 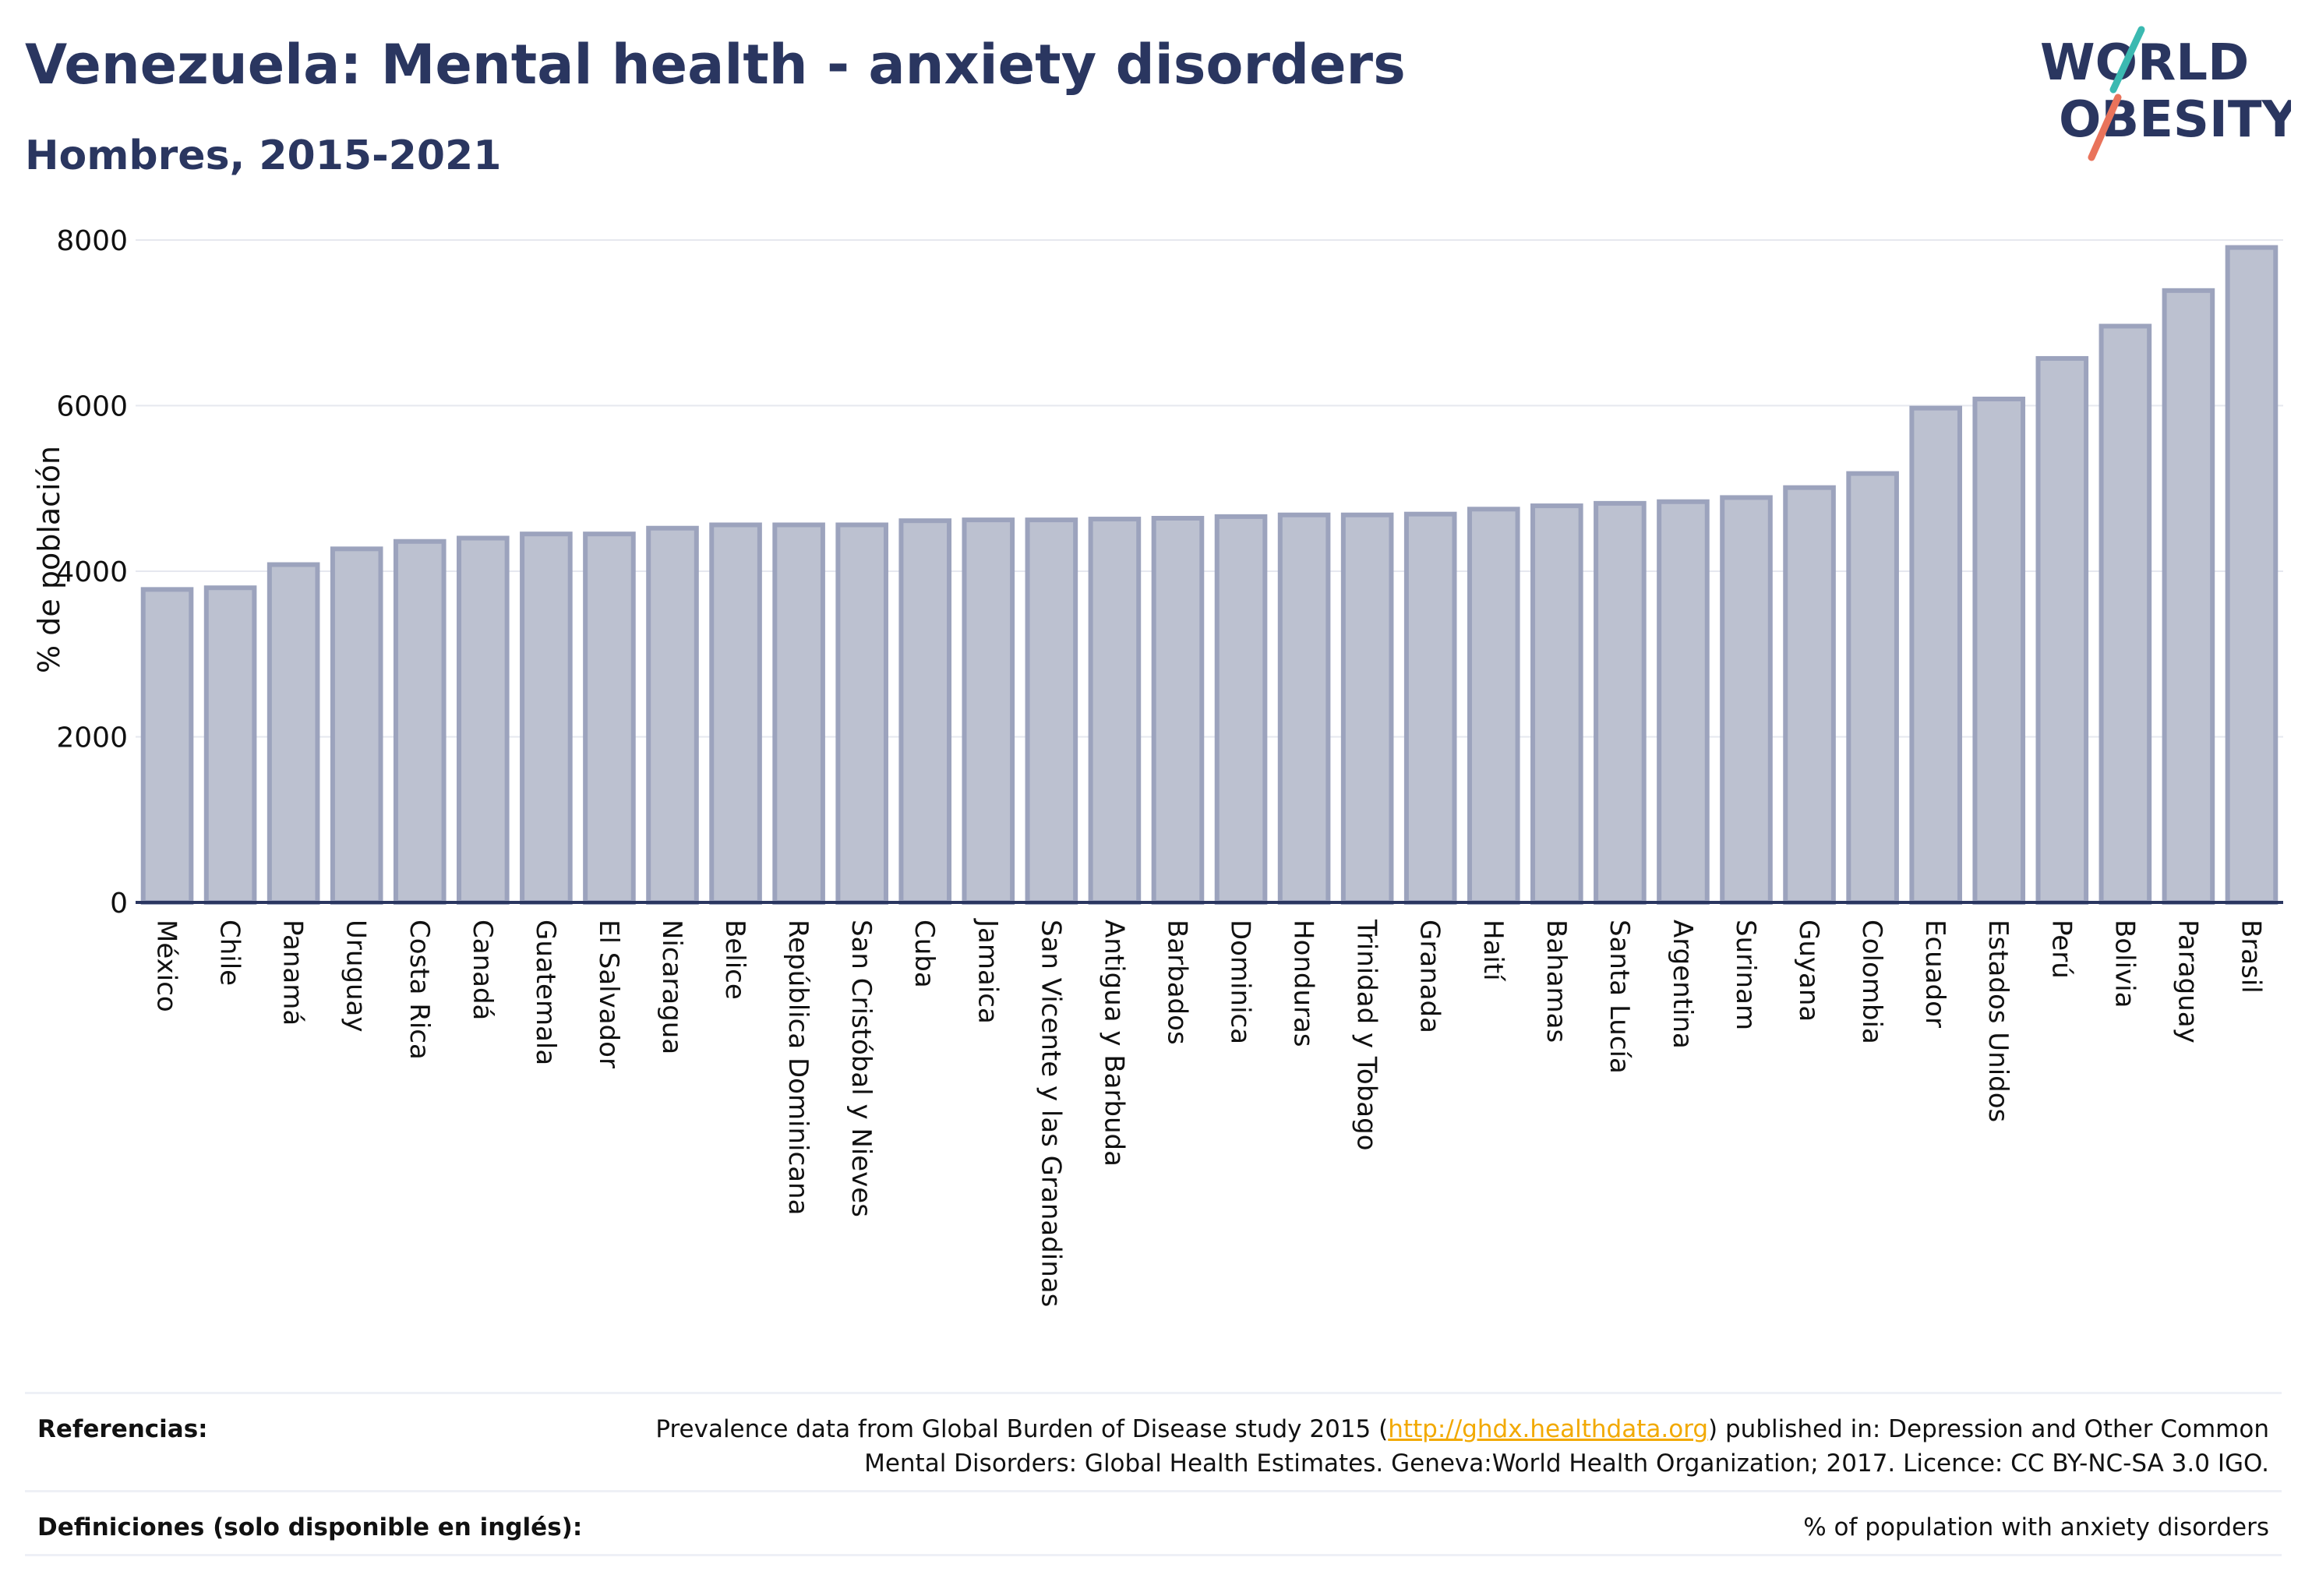 What do you see at coordinates (2165, 93) in the screenshot?
I see `world-obesity-logo: WORLD OBESITY` at bounding box center [2165, 93].